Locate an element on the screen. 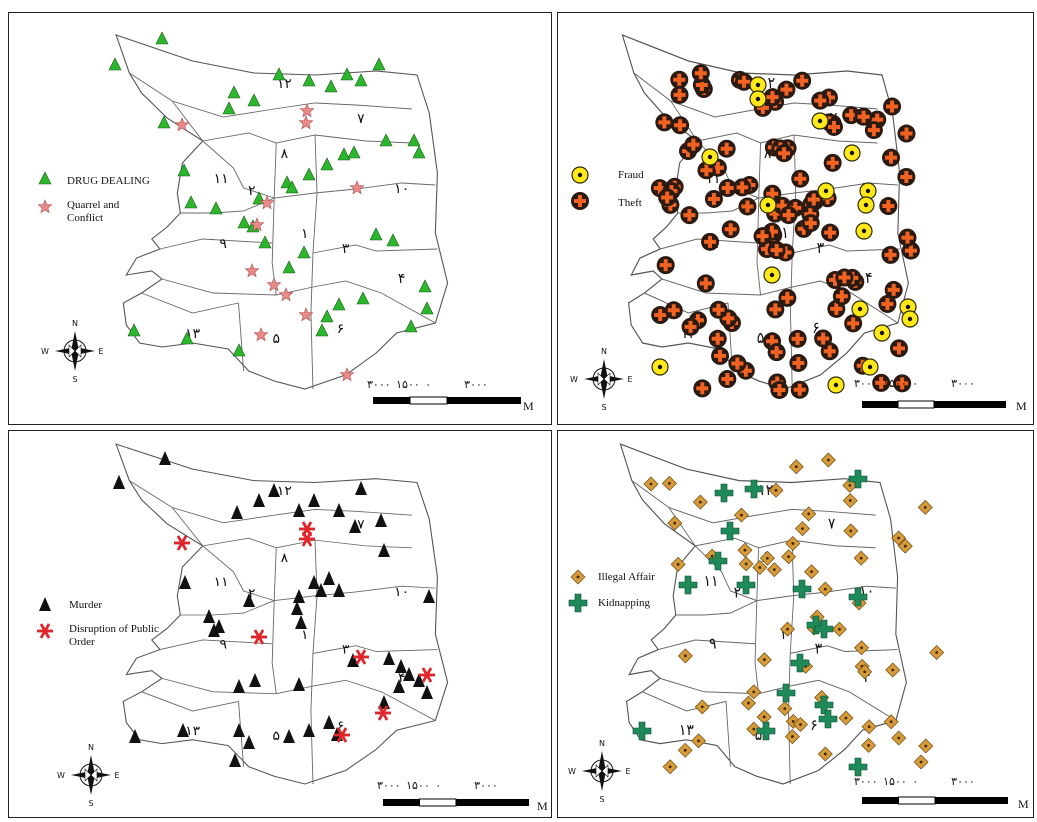 This screenshot has width=1037, height=822. district-number: ۴ is located at coordinates (402, 679).